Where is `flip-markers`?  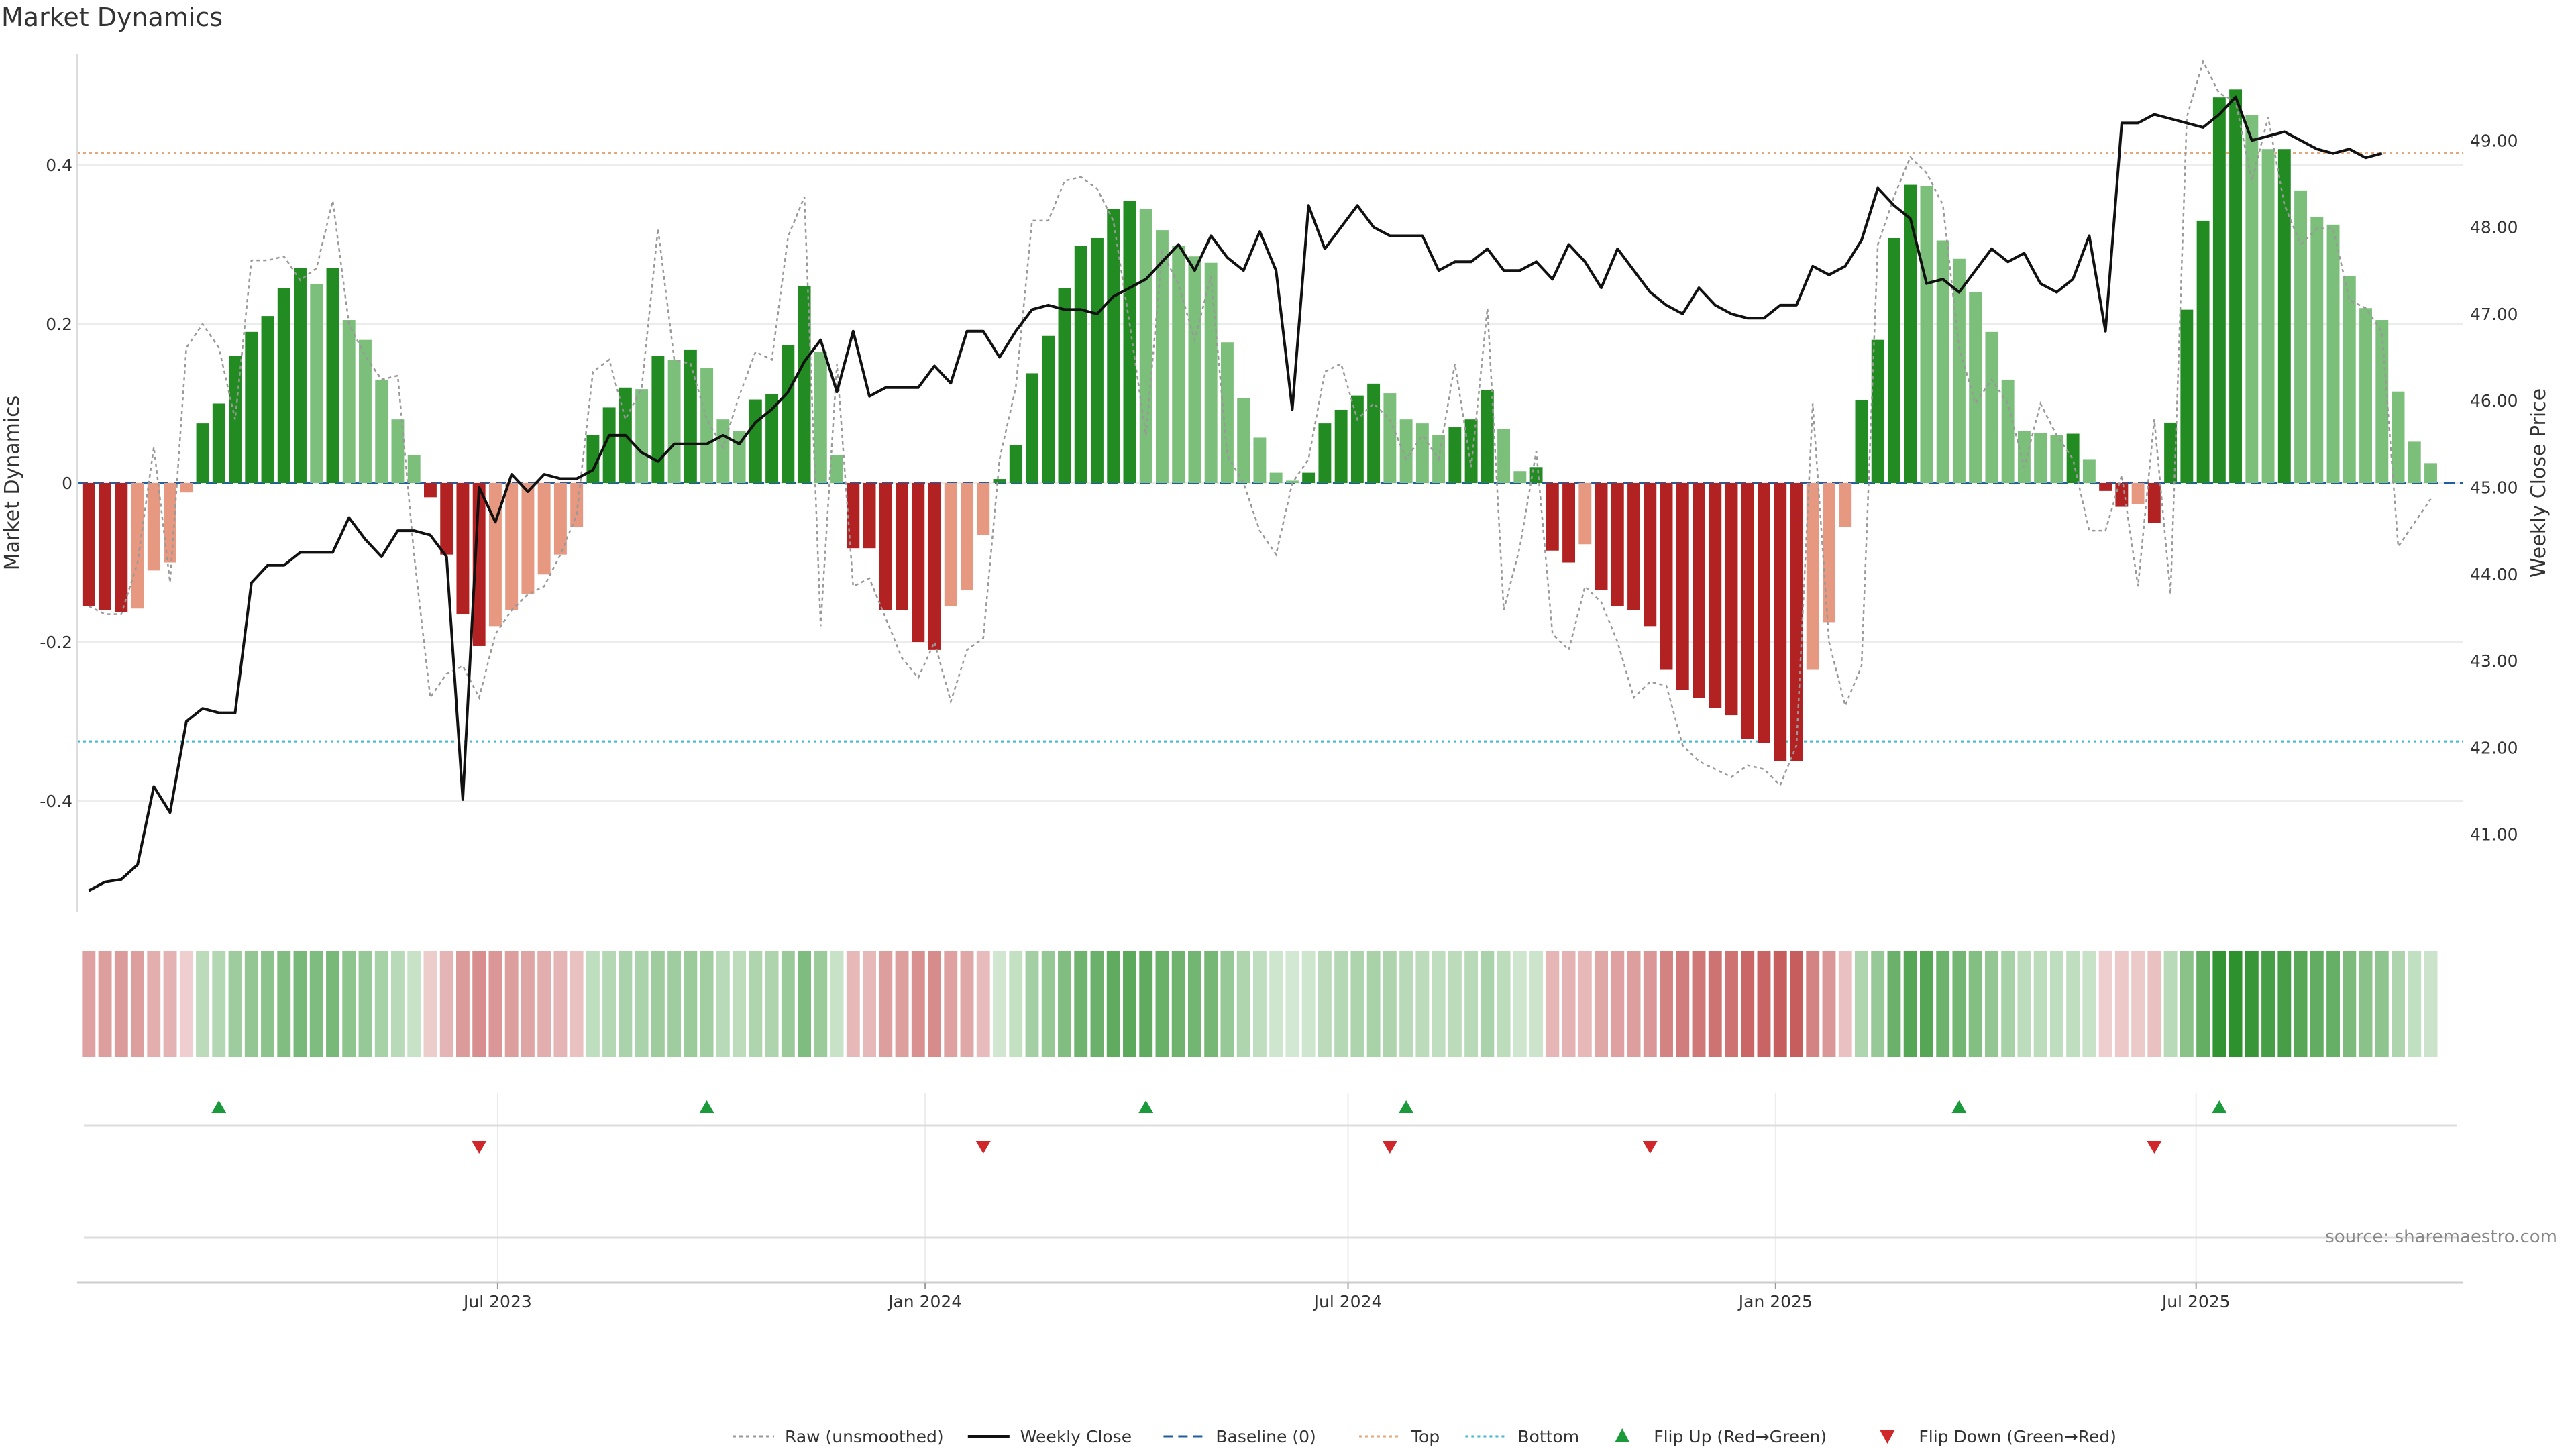
flip-markers is located at coordinates (1219, 1127).